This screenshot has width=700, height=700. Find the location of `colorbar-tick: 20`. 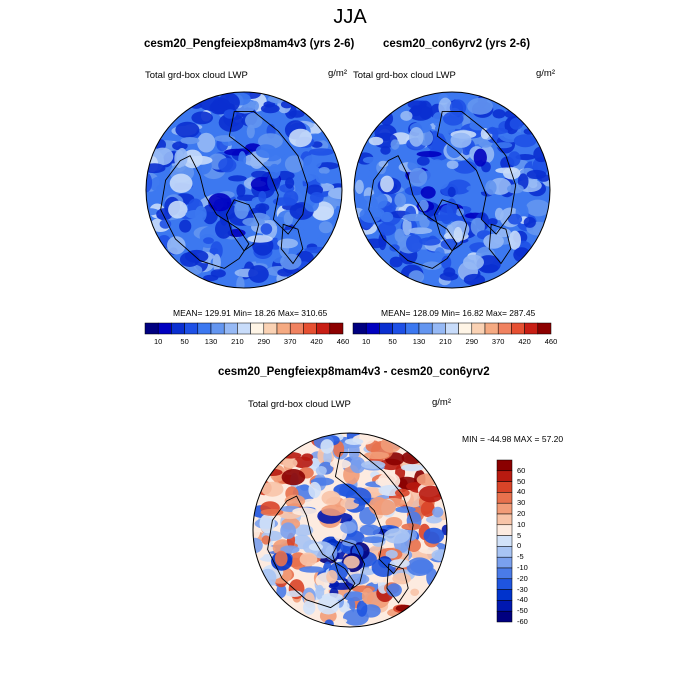

colorbar-tick: 20 is located at coordinates (521, 513).